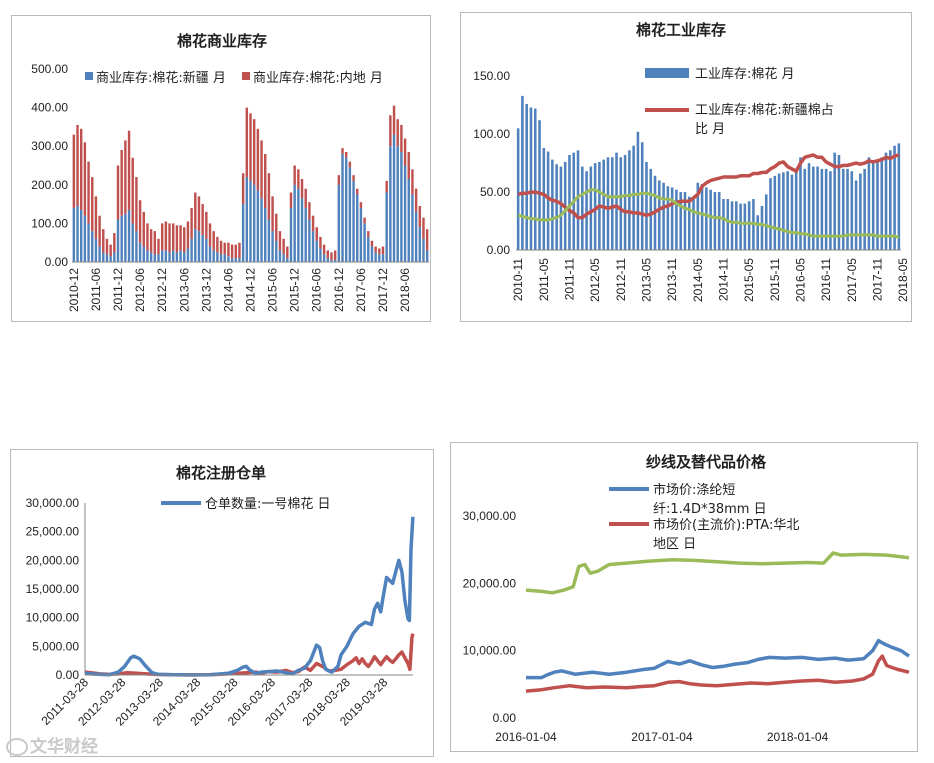 This screenshot has height=763, width=934. I want to click on legend-label-industrial: 工业库存:棉花 月, so click(745, 74).